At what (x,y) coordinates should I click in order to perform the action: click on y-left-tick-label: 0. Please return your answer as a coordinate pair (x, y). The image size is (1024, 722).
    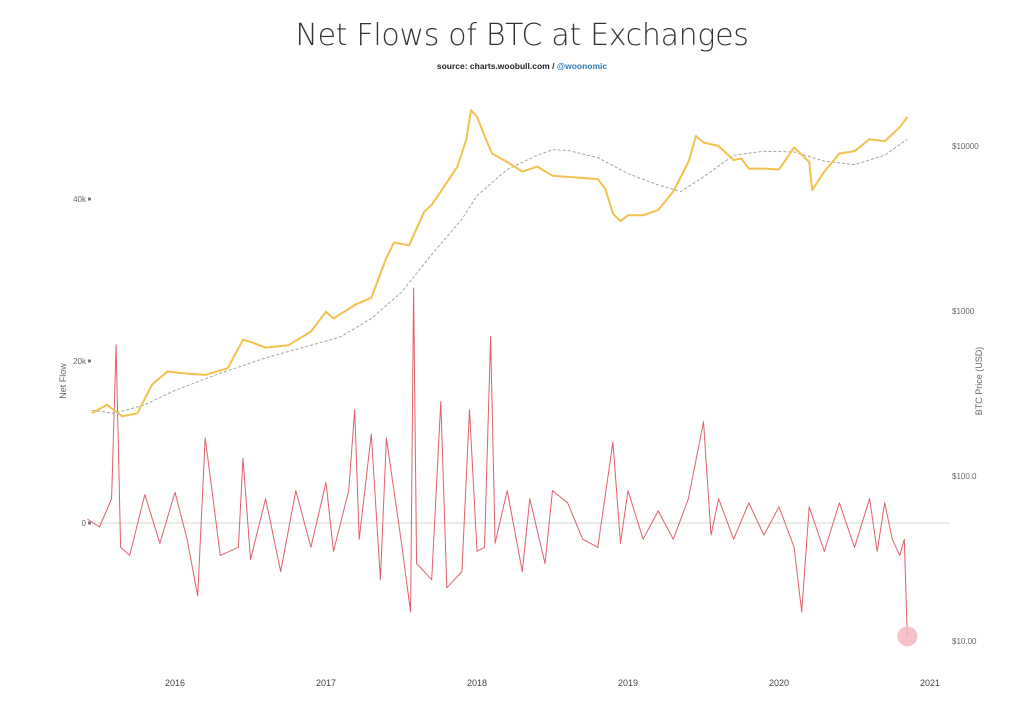
    Looking at the image, I should click on (84, 523).